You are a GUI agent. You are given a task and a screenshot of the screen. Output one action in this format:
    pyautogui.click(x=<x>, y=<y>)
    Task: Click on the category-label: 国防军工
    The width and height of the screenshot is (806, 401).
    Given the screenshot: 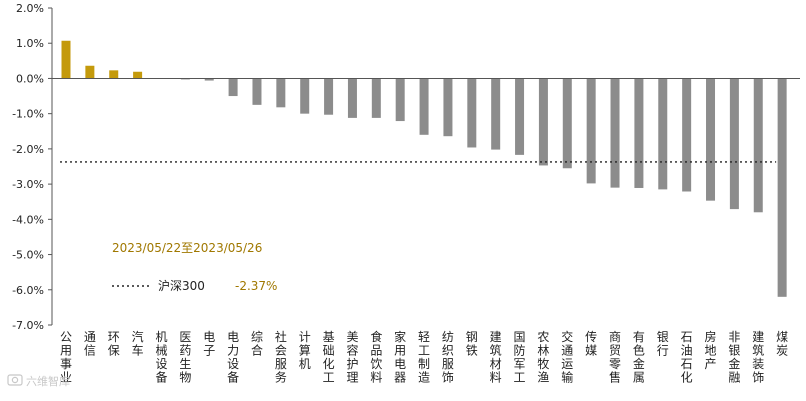 What is the action you would take?
    pyautogui.click(x=520, y=357)
    